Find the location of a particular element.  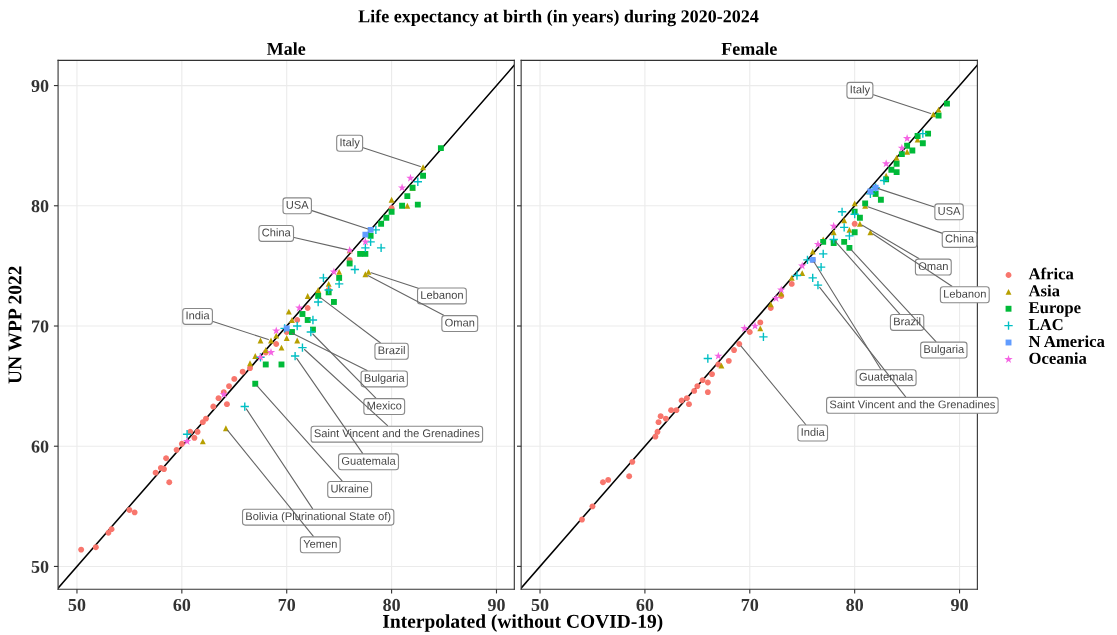

y-tick-label: 90 is located at coordinates (40, 86).